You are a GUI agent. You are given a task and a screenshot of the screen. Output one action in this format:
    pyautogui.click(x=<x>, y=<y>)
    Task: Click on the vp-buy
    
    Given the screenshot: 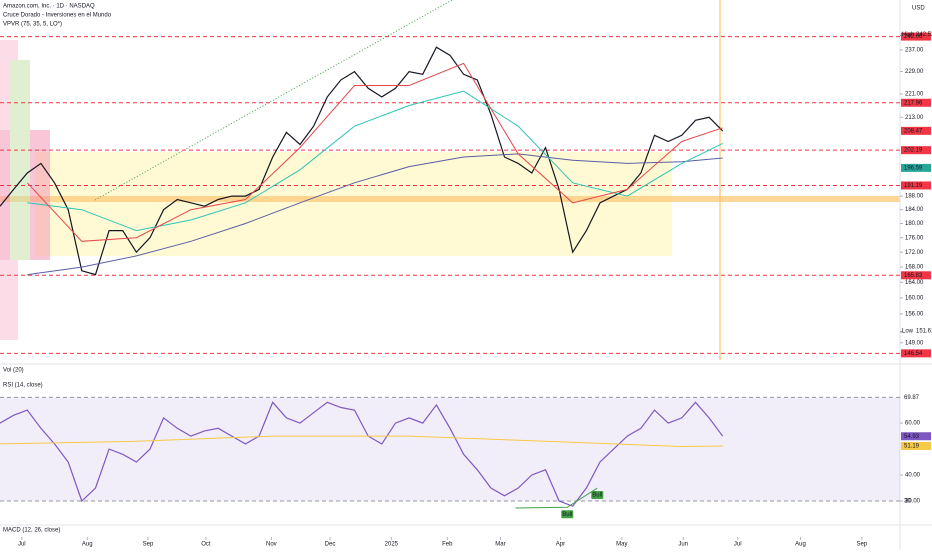 What is the action you would take?
    pyautogui.click(x=20, y=160)
    